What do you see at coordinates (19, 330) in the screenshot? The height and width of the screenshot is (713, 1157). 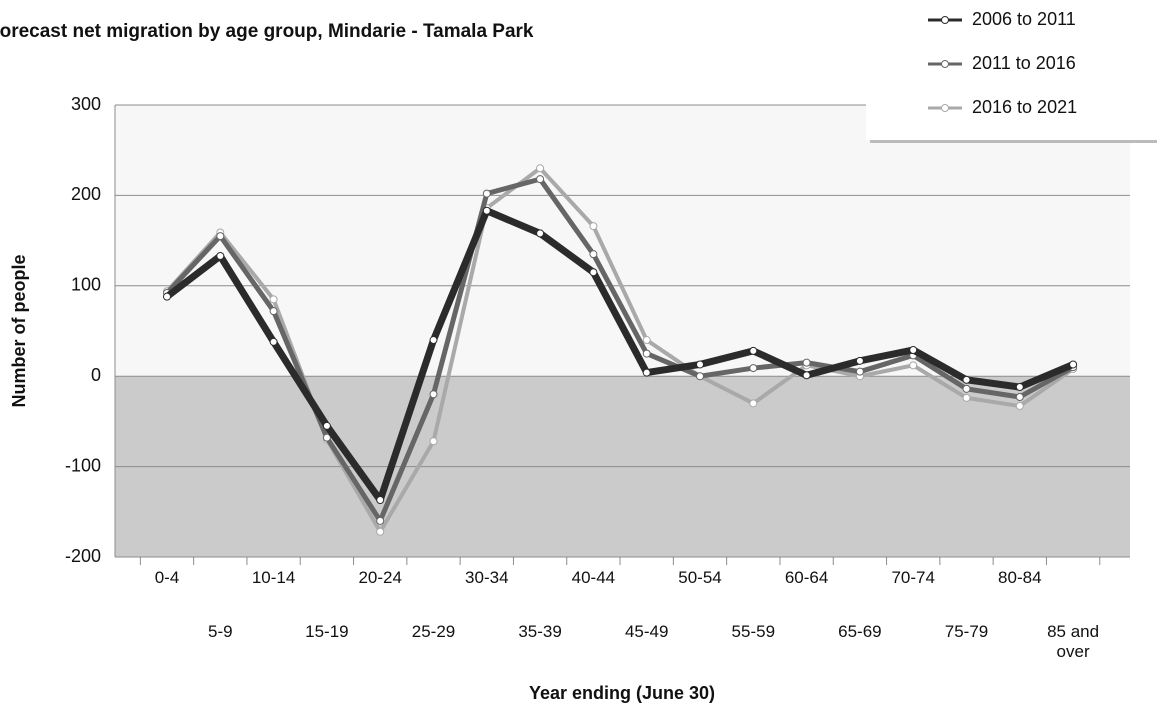 I see `y-axis-label: Number of people` at bounding box center [19, 330].